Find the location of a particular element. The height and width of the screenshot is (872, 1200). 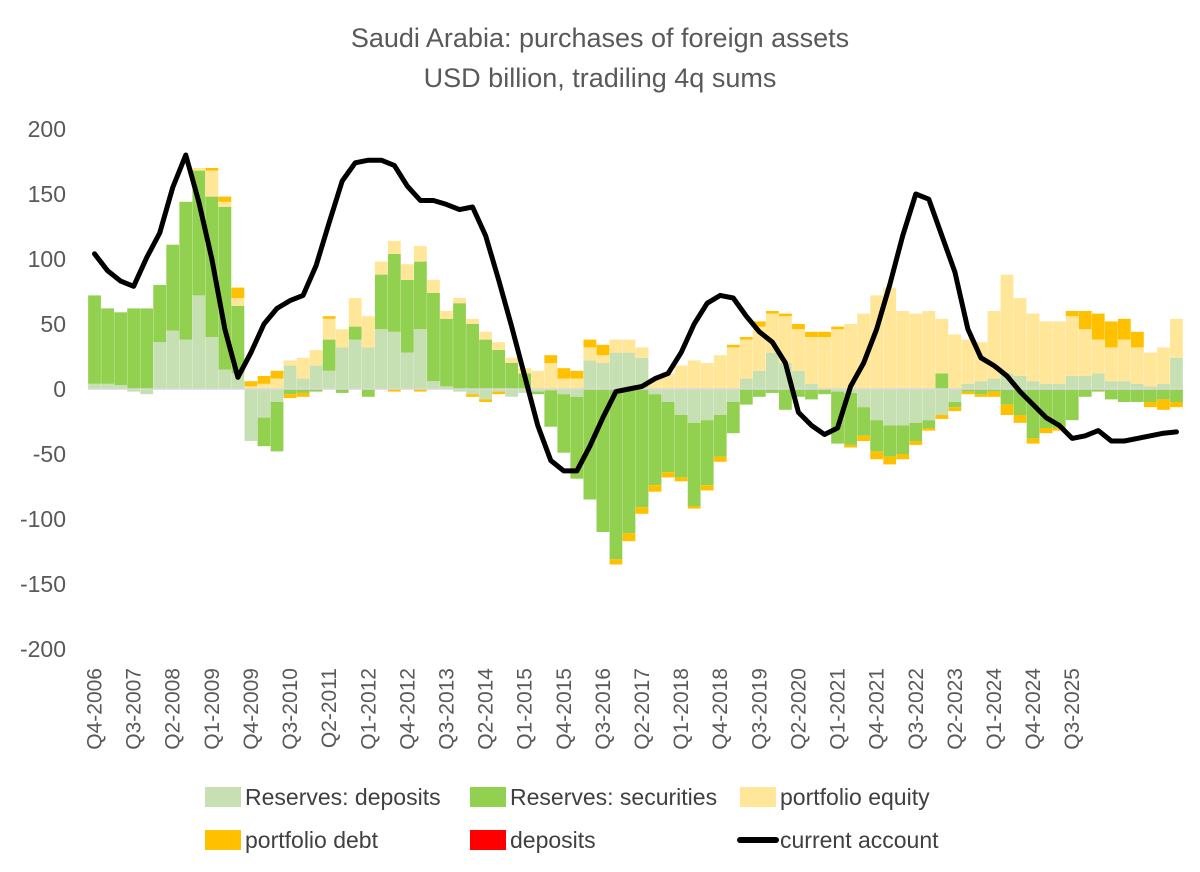

legend-item: Reserves: deposits is located at coordinates (323, 797).